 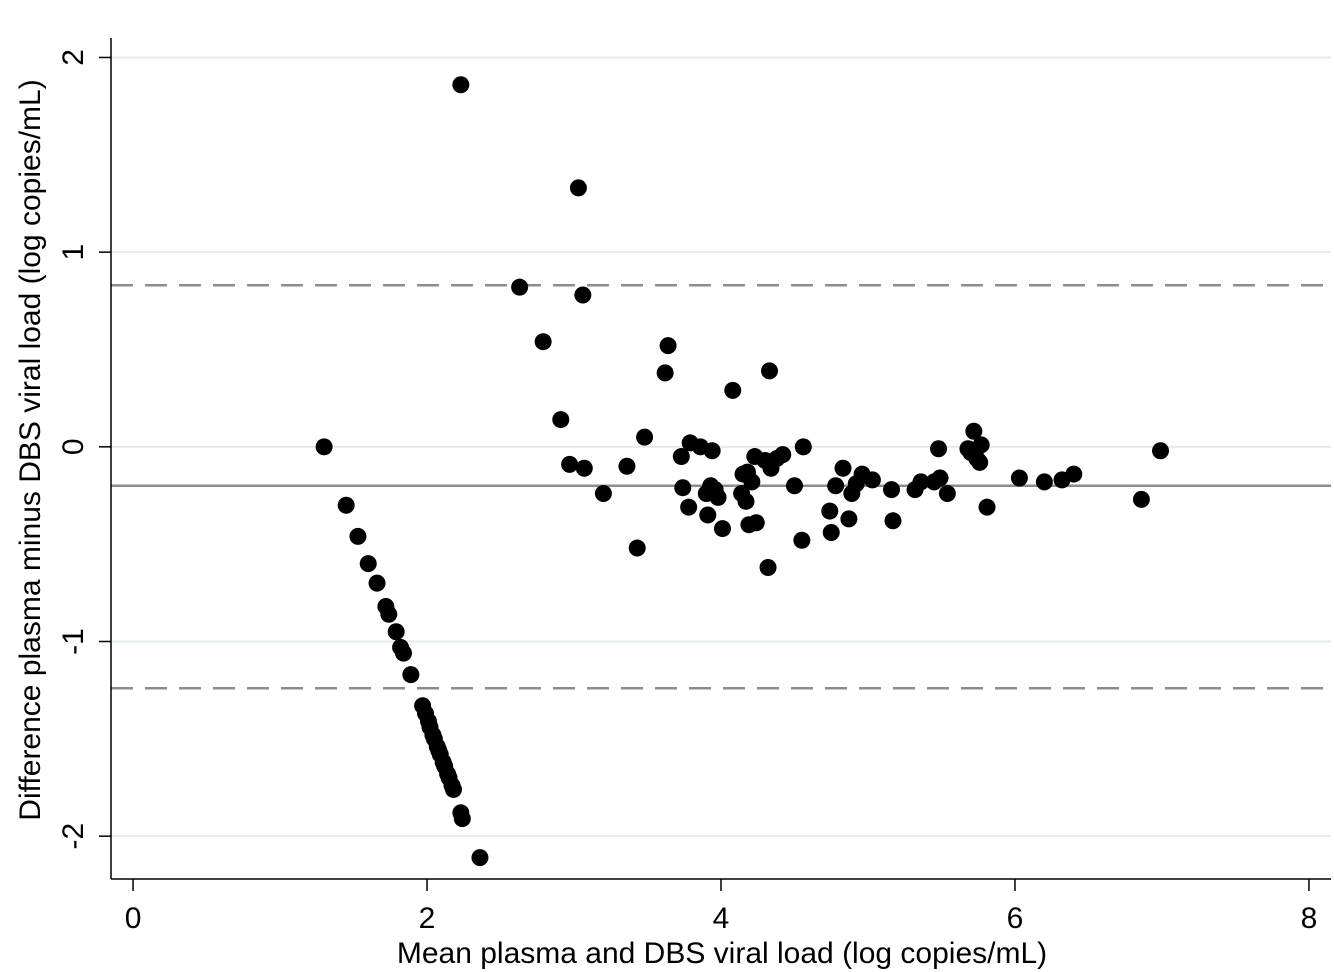 What do you see at coordinates (73, 446) in the screenshot?
I see `y-tick-label-0: 0` at bounding box center [73, 446].